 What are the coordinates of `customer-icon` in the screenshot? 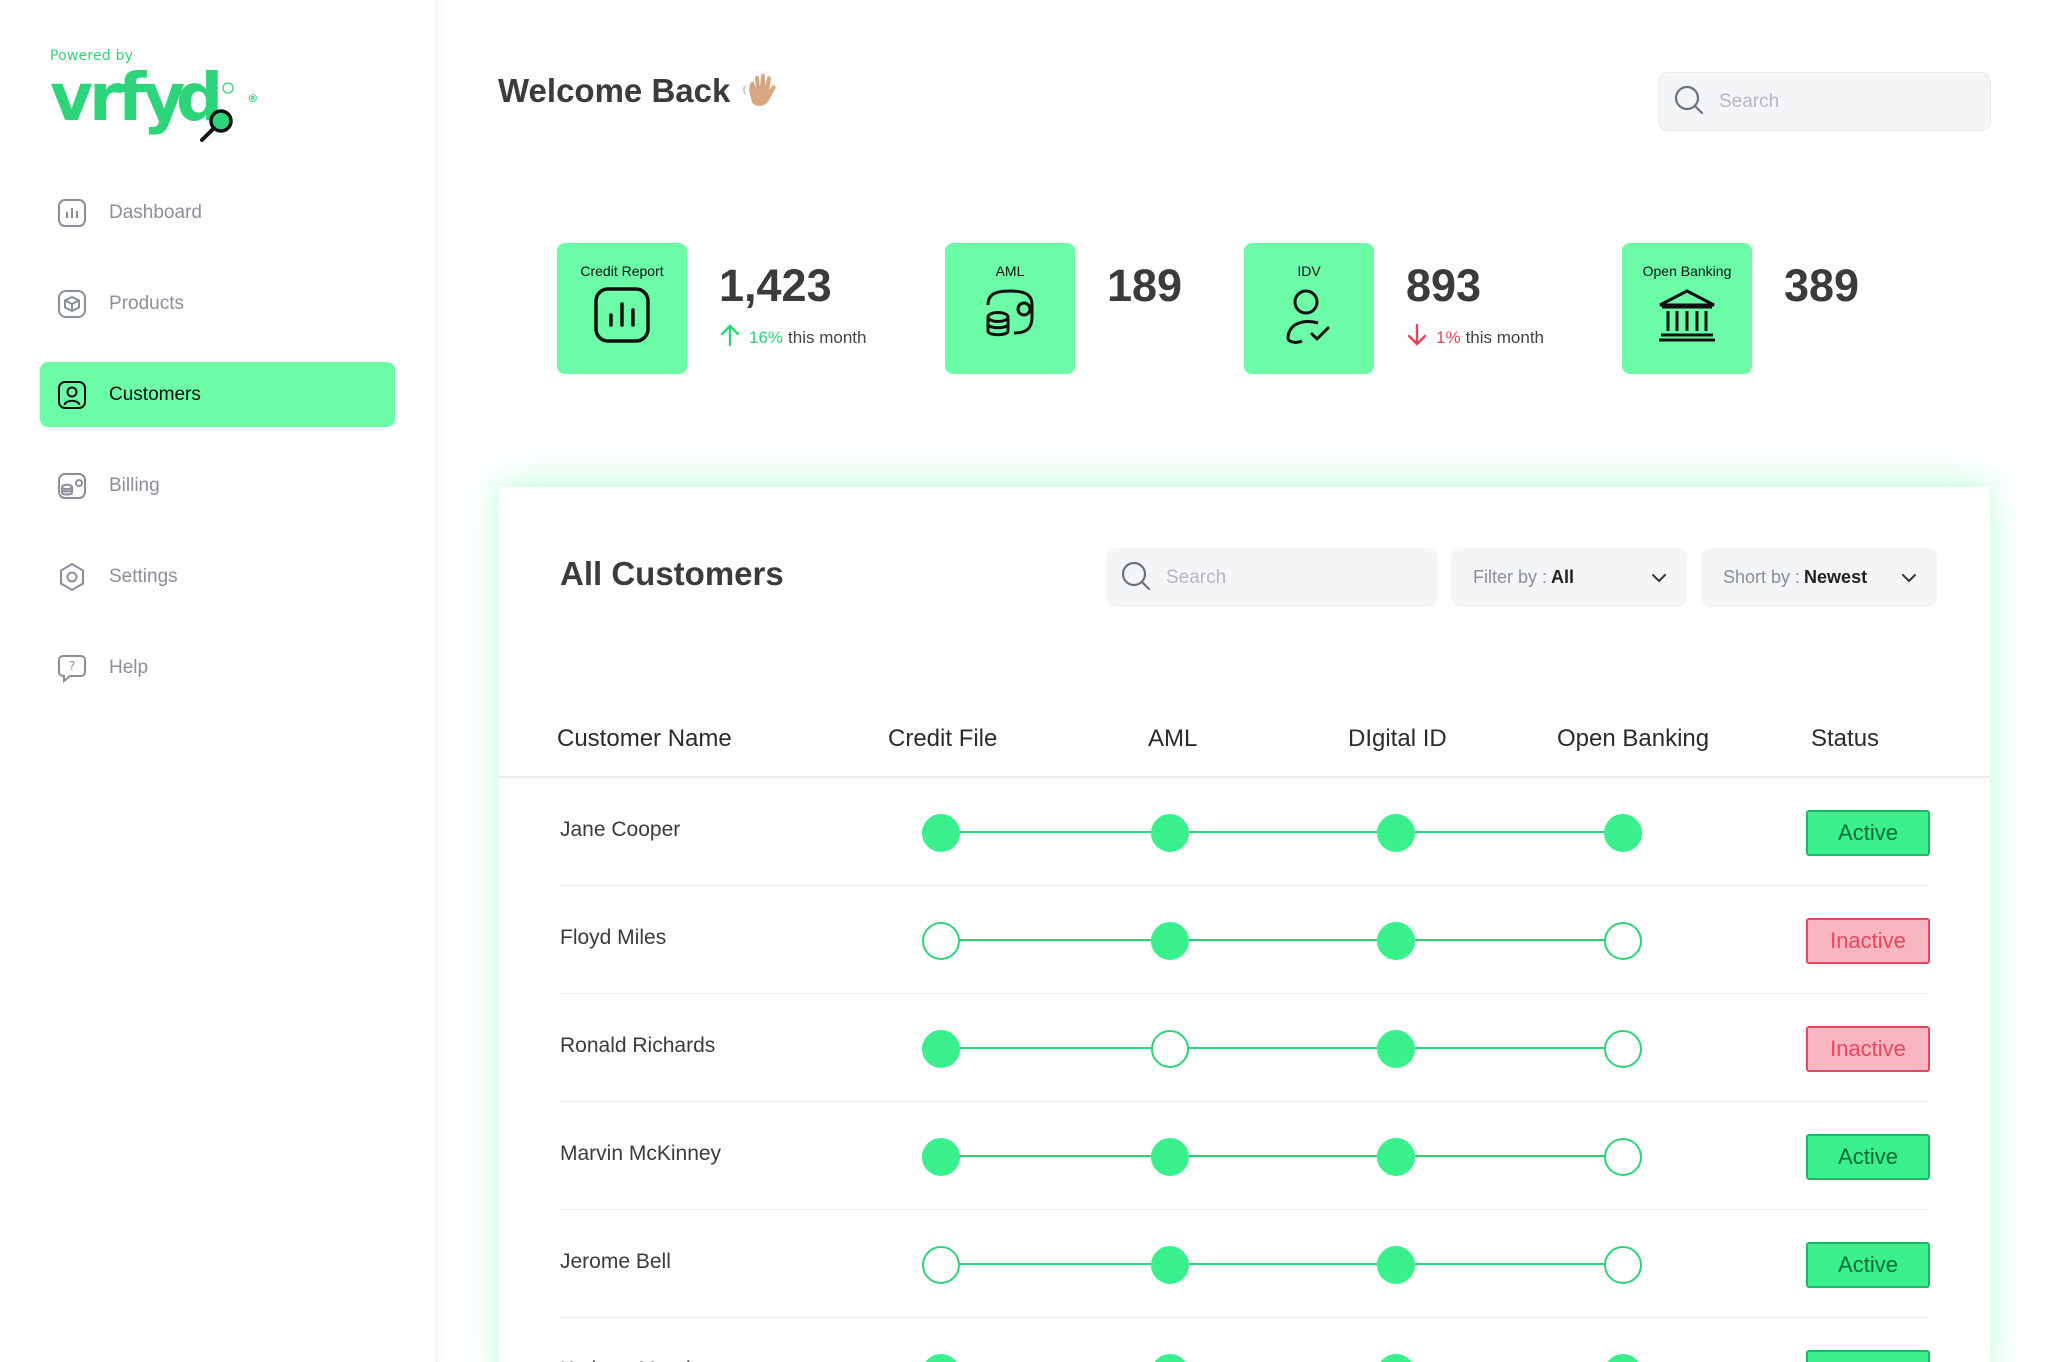 It's located at (72, 395).